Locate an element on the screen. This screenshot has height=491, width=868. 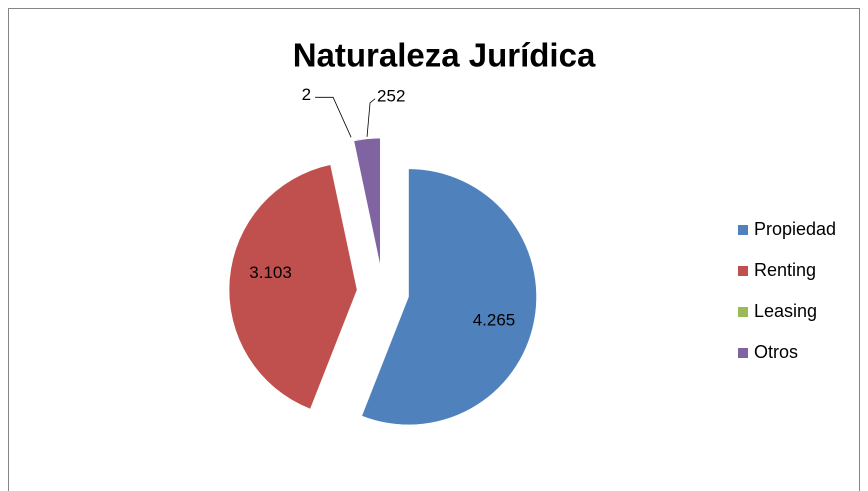
data-label: 252 is located at coordinates (391, 95).